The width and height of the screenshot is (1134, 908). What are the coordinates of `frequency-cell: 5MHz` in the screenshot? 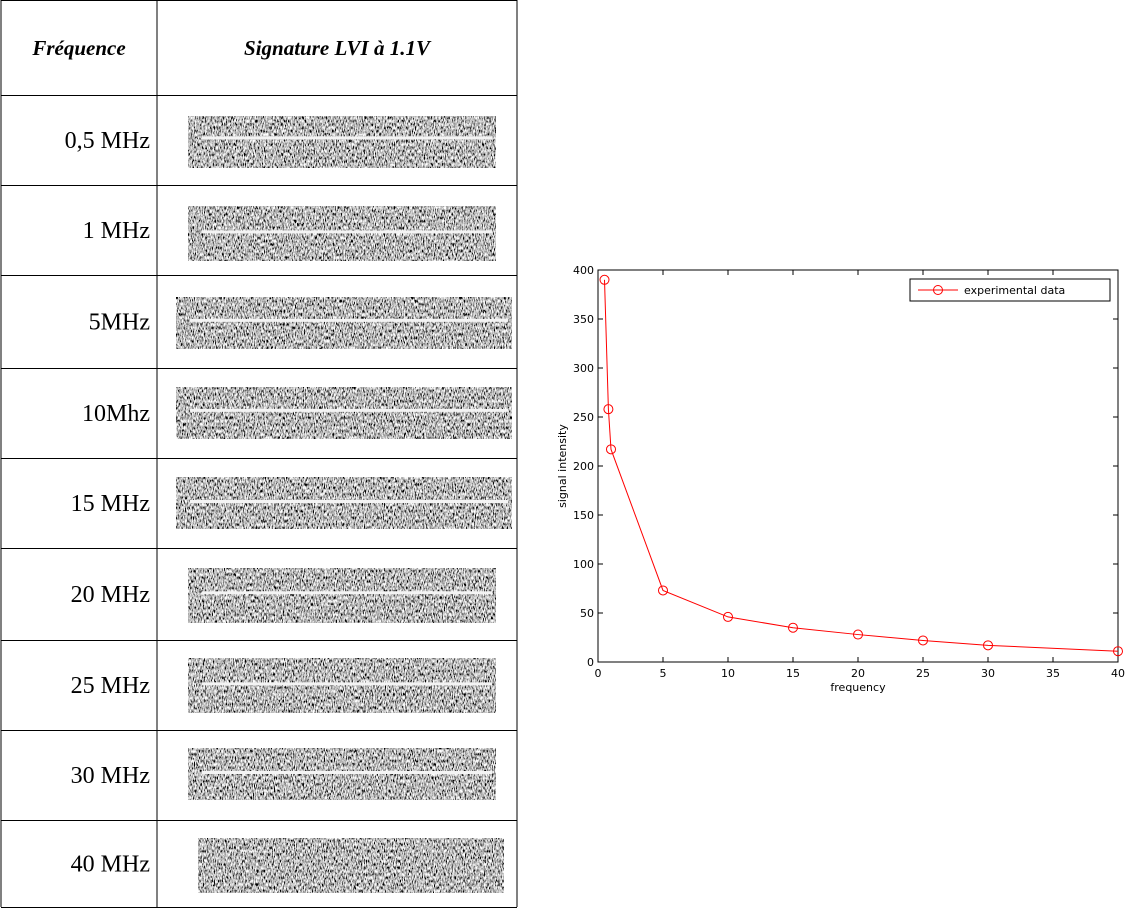 It's located at (119, 323).